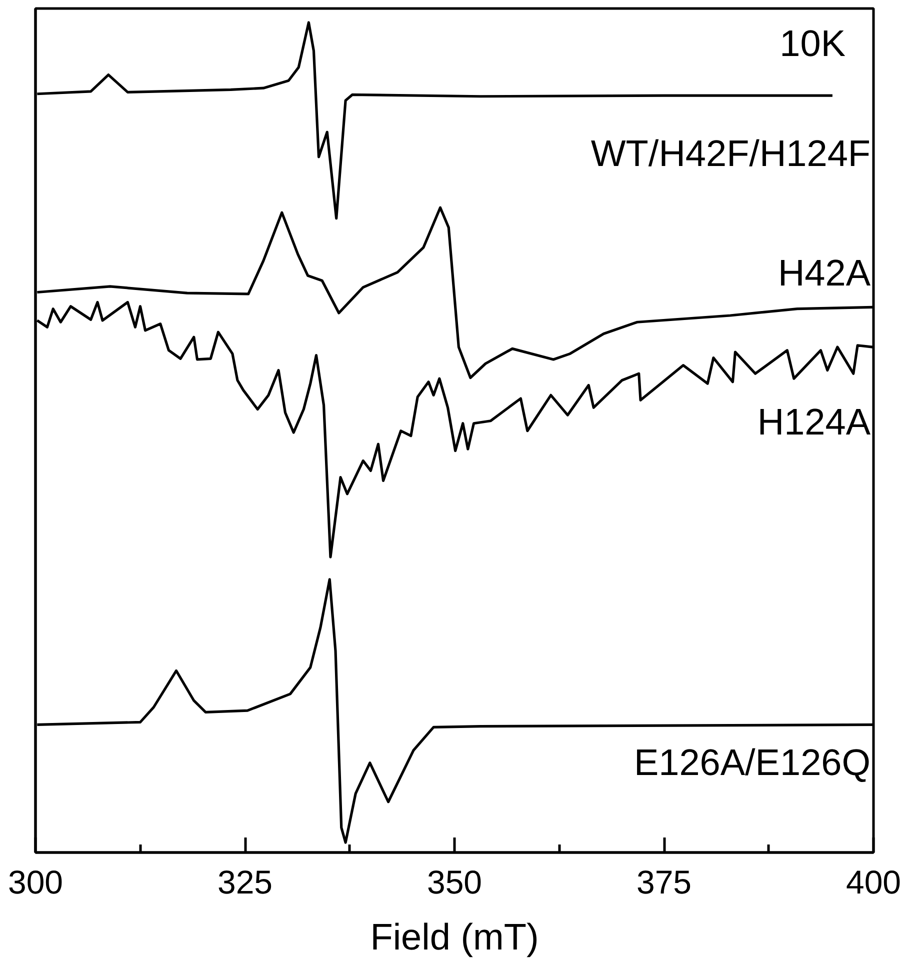 Image resolution: width=902 pixels, height=980 pixels. I want to click on series-label: H42A, so click(824, 273).